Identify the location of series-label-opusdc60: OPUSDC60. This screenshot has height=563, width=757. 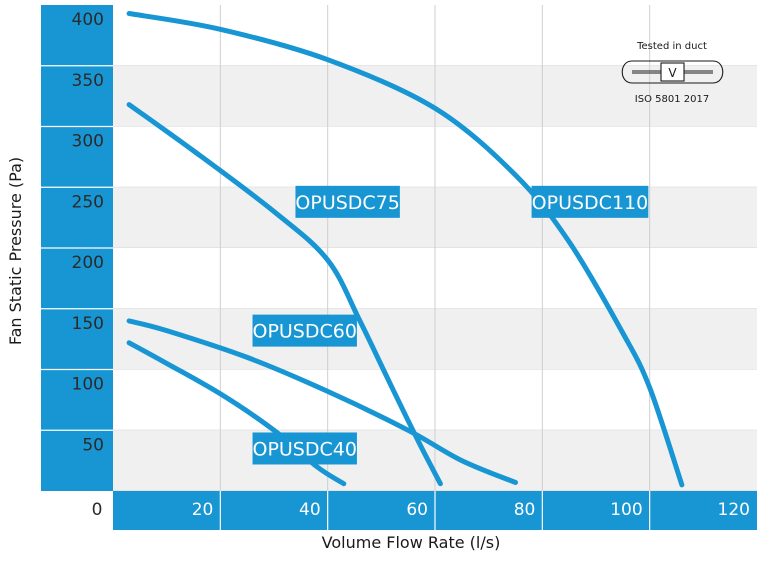
(304, 330).